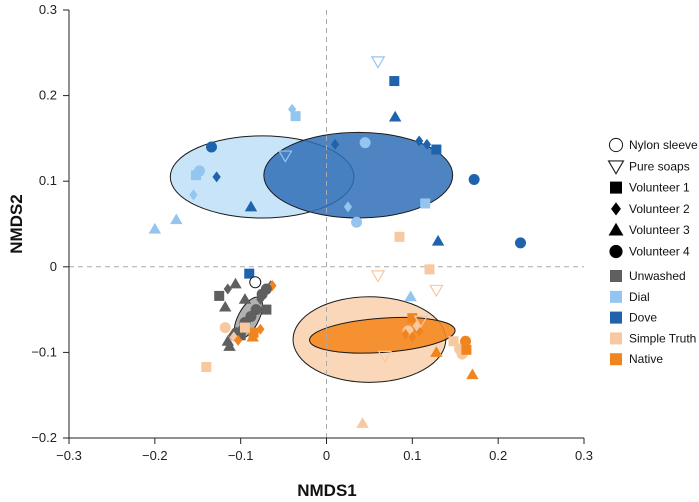 This screenshot has width=699, height=502. I want to click on legend-color-label: Unwashed, so click(657, 276).